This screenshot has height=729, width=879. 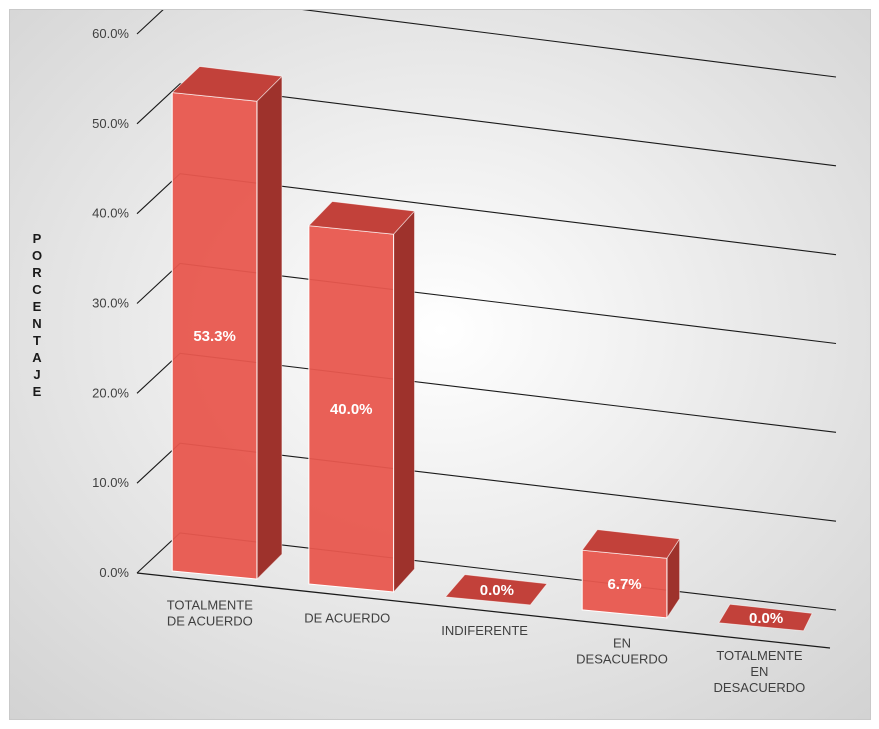 What do you see at coordinates (110, 123) in the screenshot?
I see `y-tick-label: 50.0%` at bounding box center [110, 123].